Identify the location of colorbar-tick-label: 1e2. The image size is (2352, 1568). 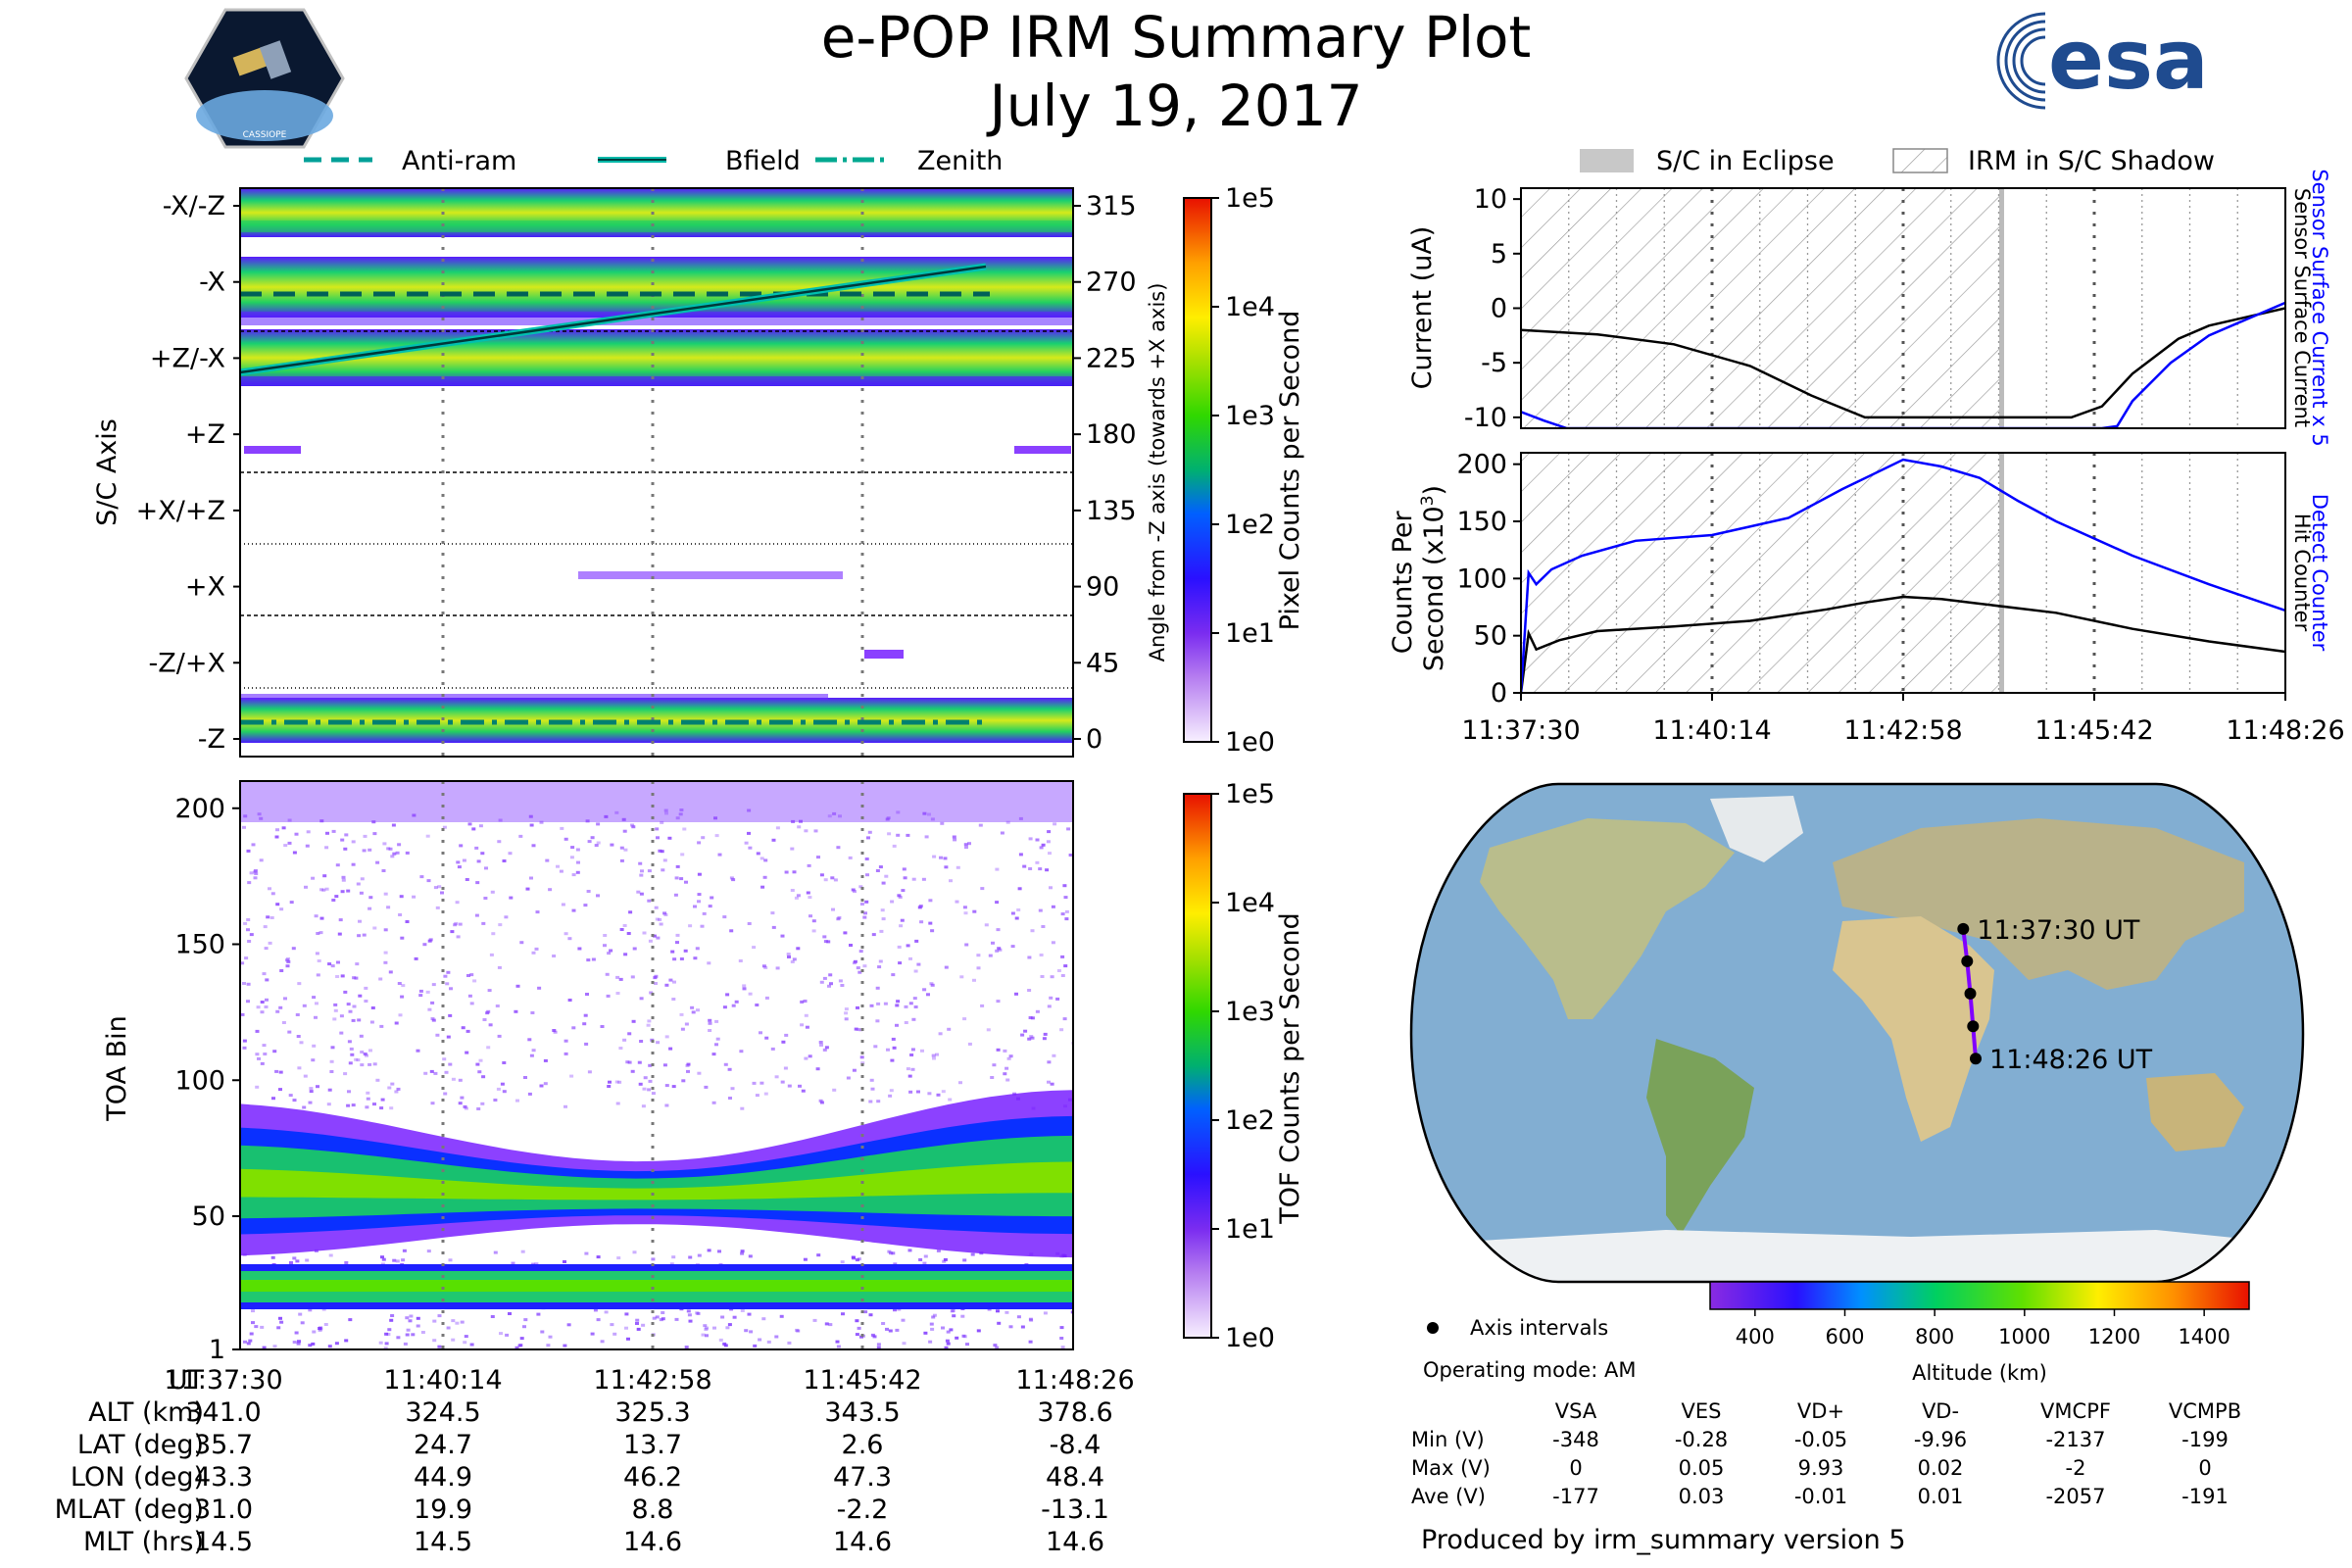
(1250, 1120).